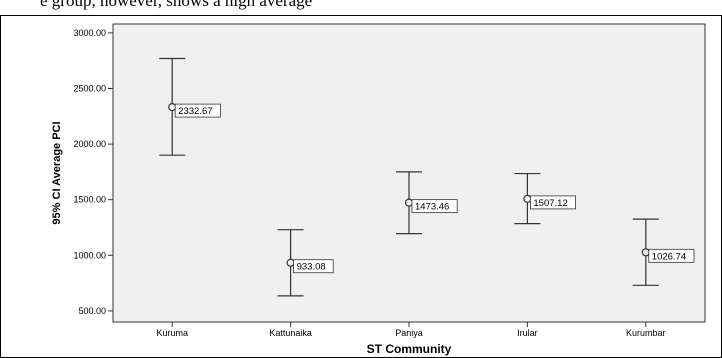  I want to click on y-tick-label: 3000.00, so click(89, 33).